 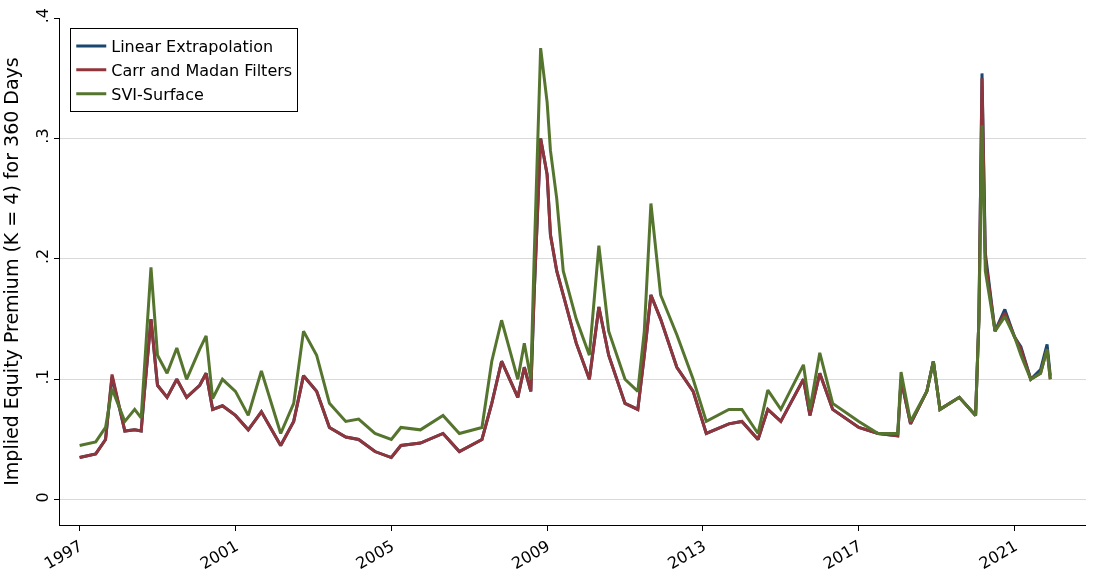 What do you see at coordinates (202, 71) in the screenshot?
I see `legend-label: Carr and Madan Filters` at bounding box center [202, 71].